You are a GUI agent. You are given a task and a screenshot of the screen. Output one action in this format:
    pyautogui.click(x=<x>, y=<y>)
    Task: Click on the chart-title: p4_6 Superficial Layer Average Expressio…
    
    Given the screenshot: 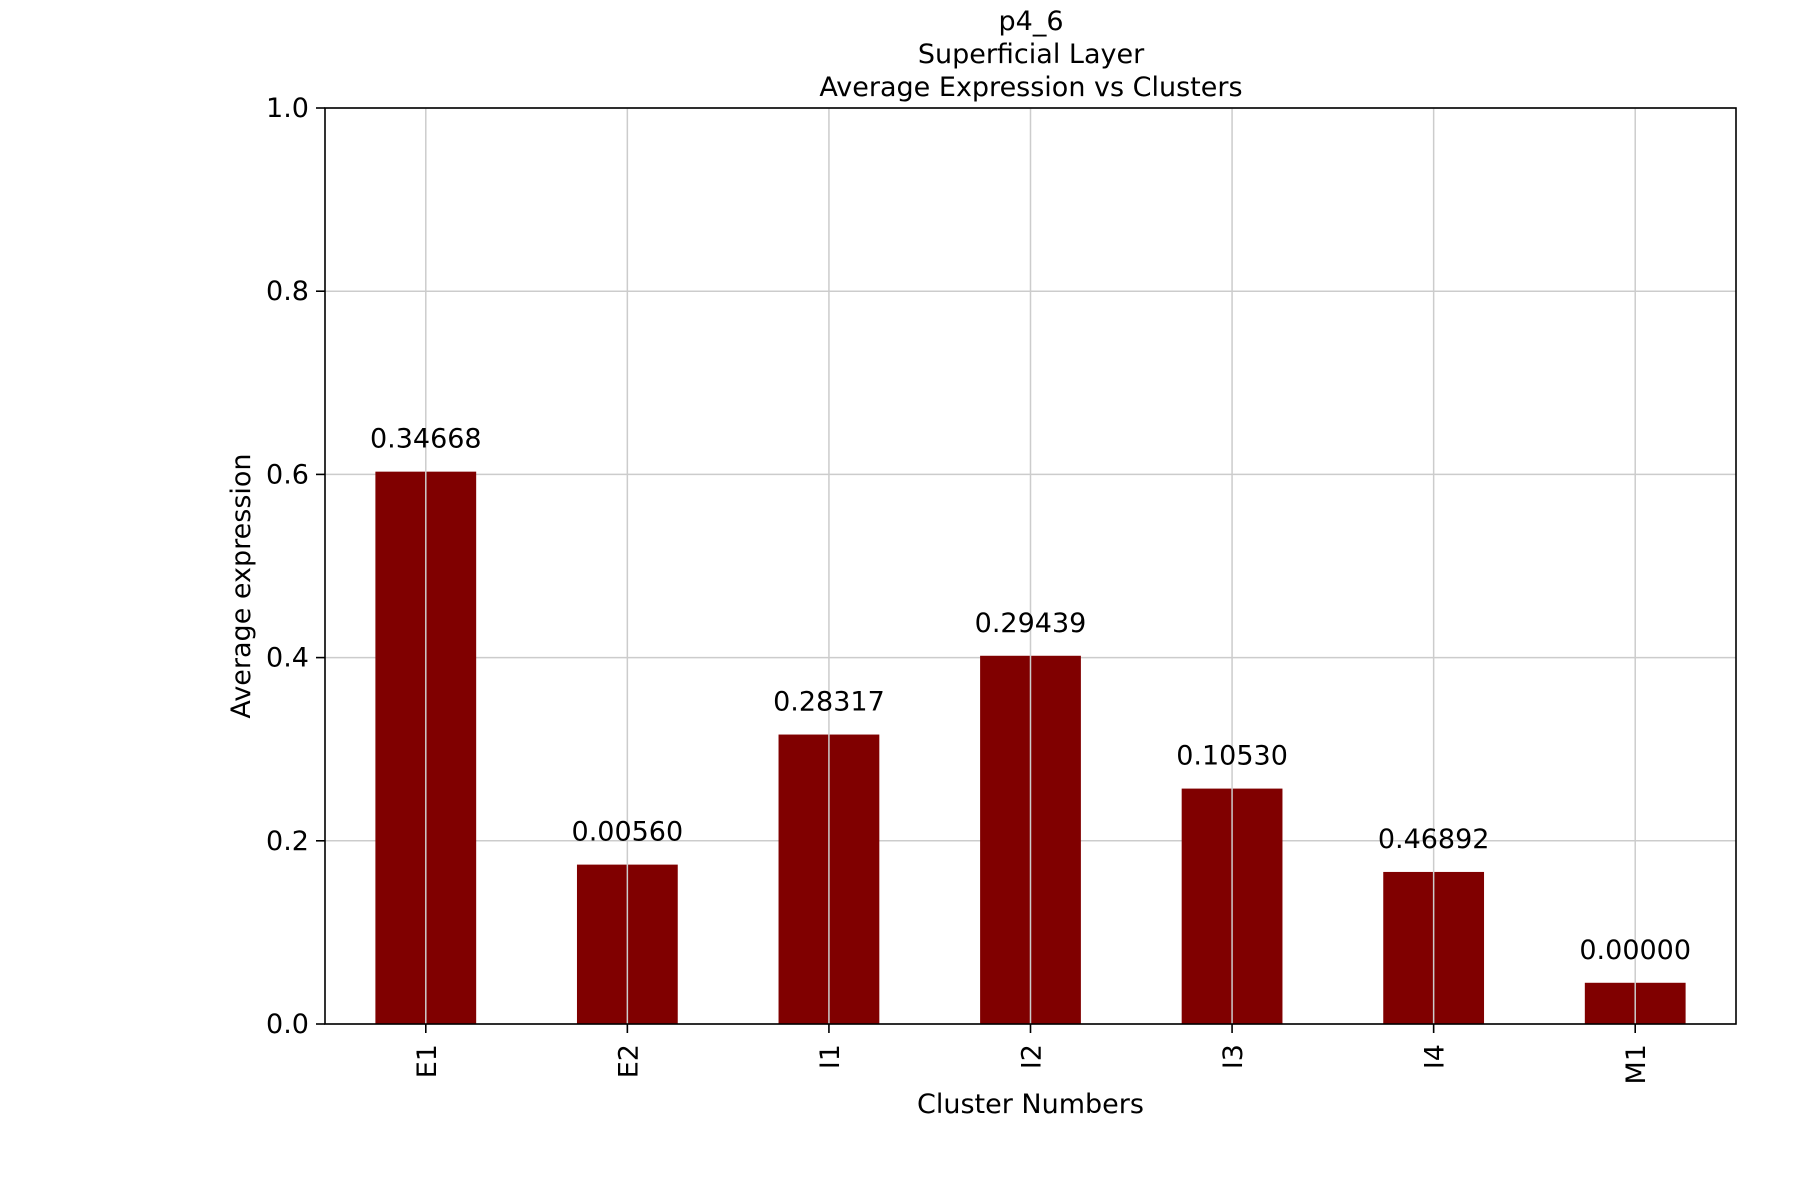 What is the action you would take?
    pyautogui.click(x=1030, y=54)
    